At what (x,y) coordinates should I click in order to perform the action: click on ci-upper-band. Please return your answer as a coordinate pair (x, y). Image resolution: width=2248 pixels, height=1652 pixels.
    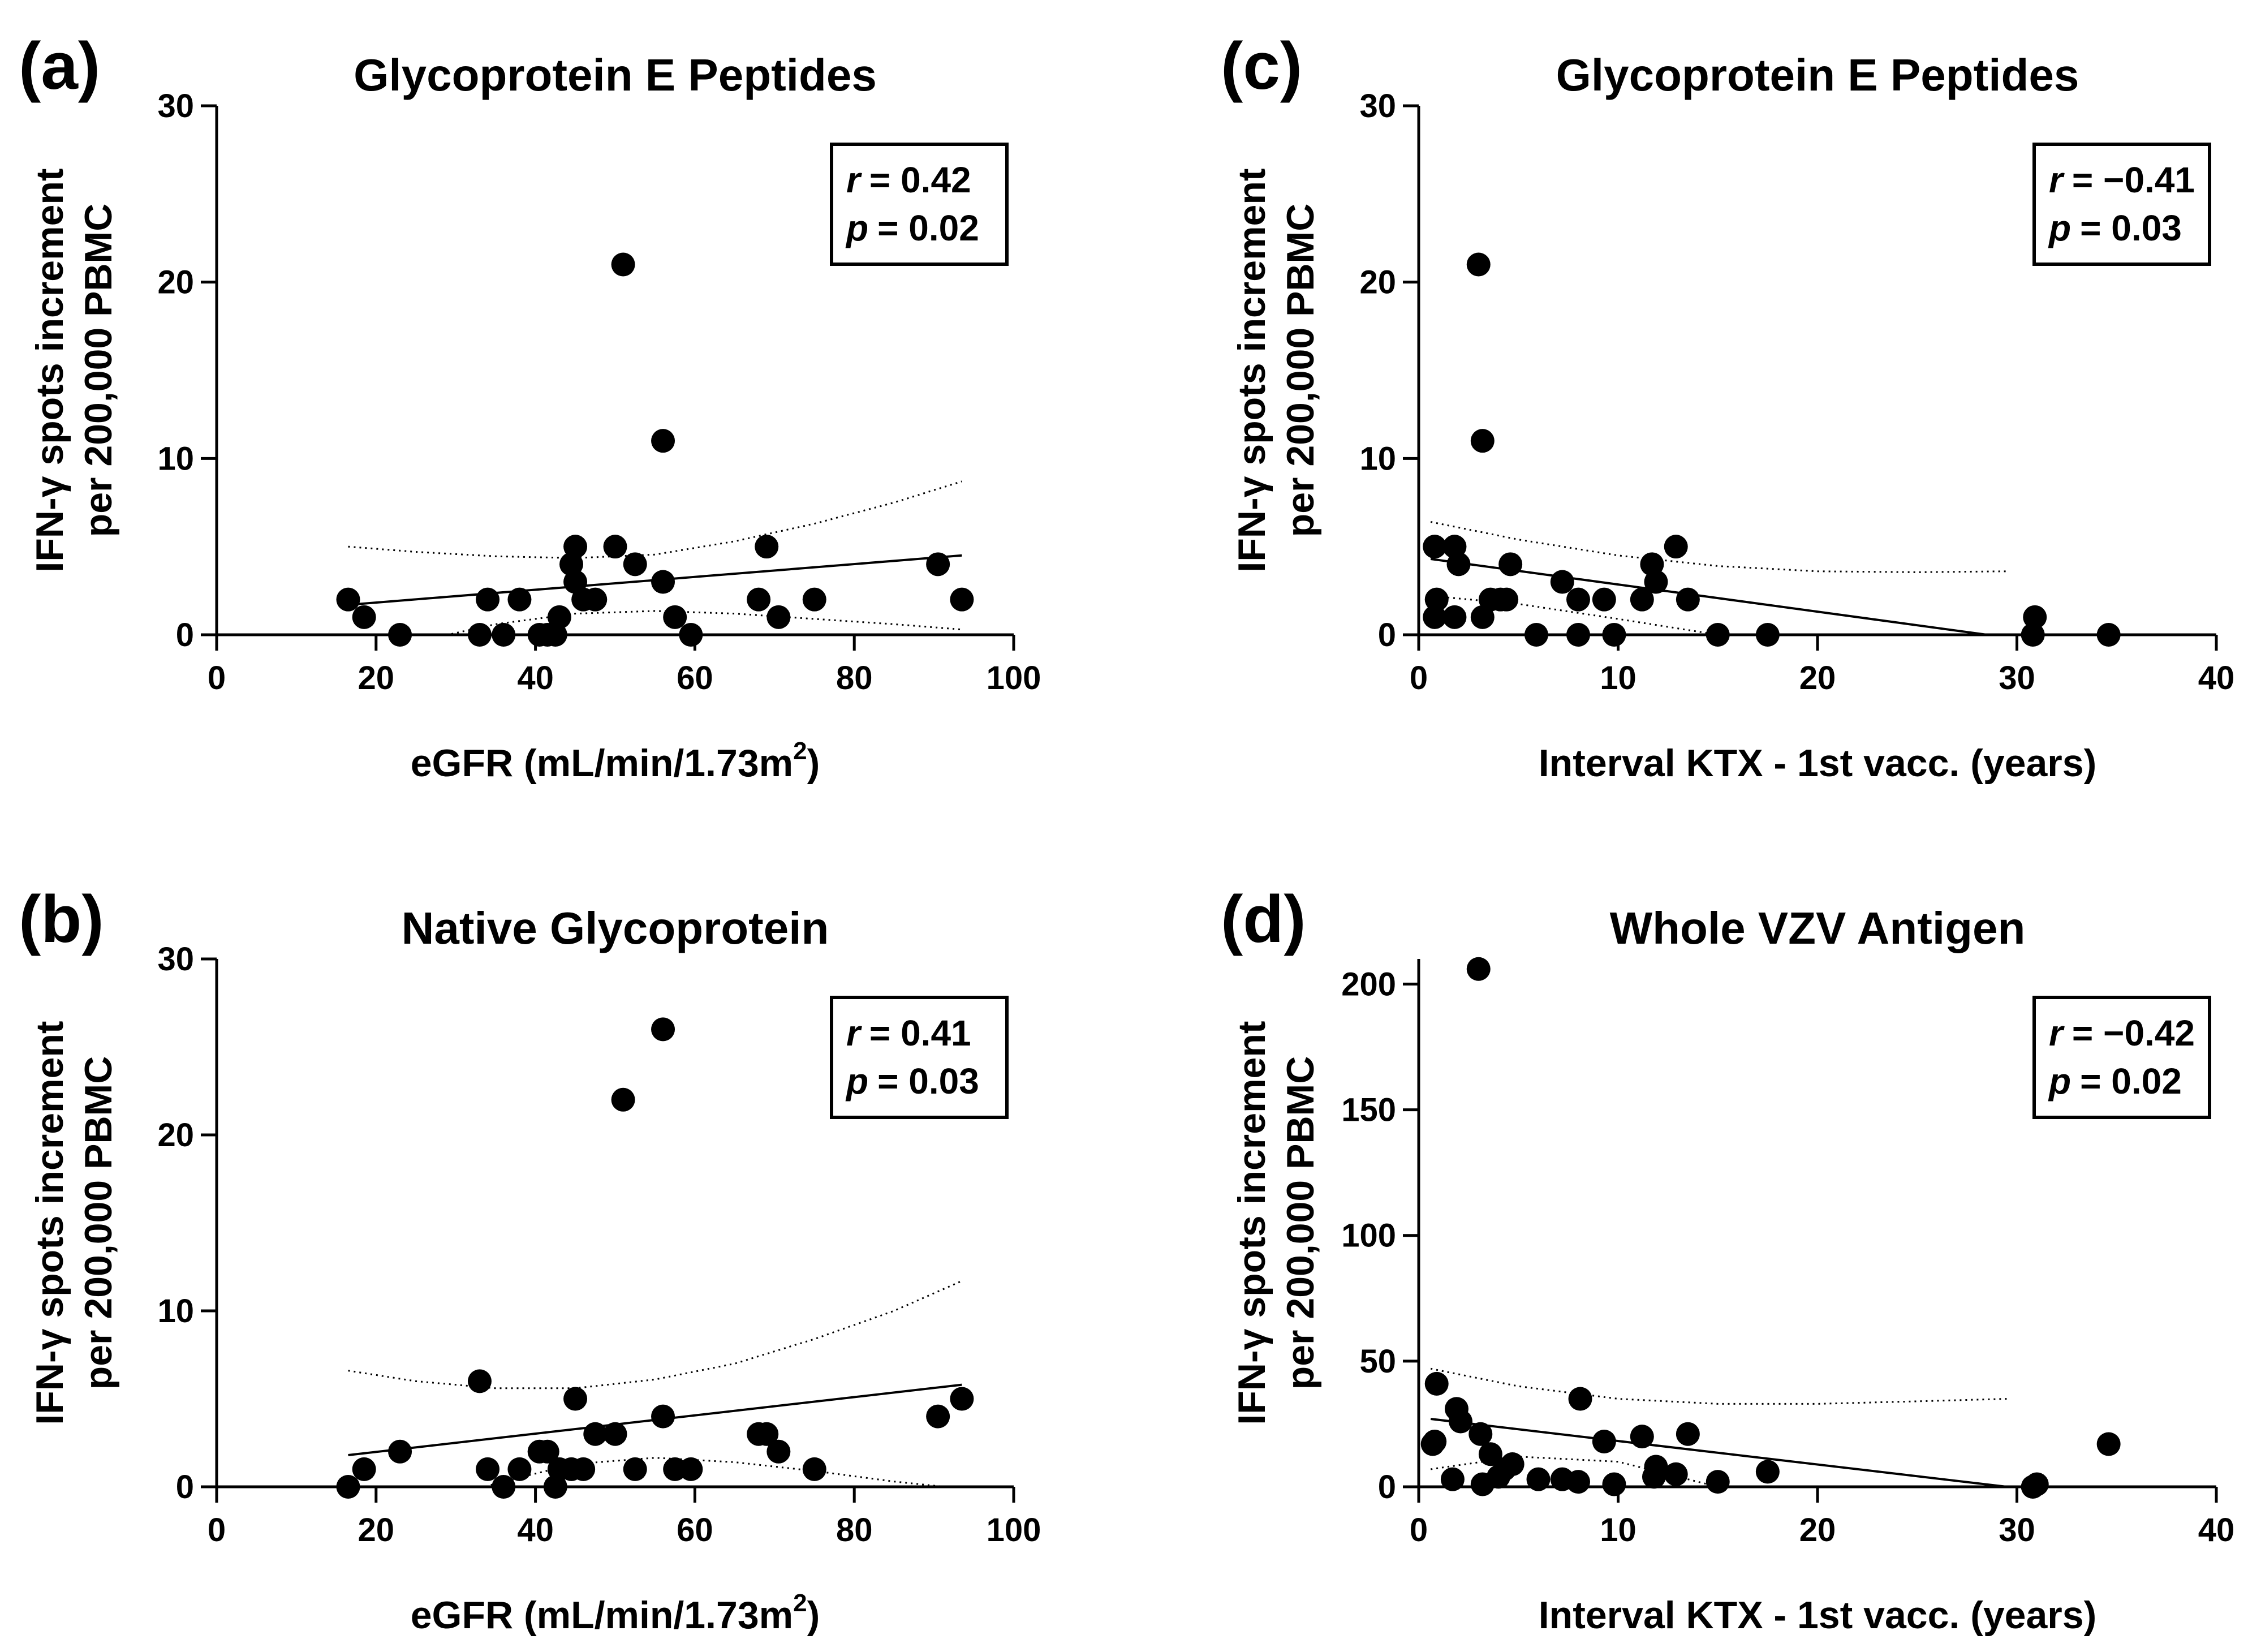
    Looking at the image, I should click on (1718, 1386).